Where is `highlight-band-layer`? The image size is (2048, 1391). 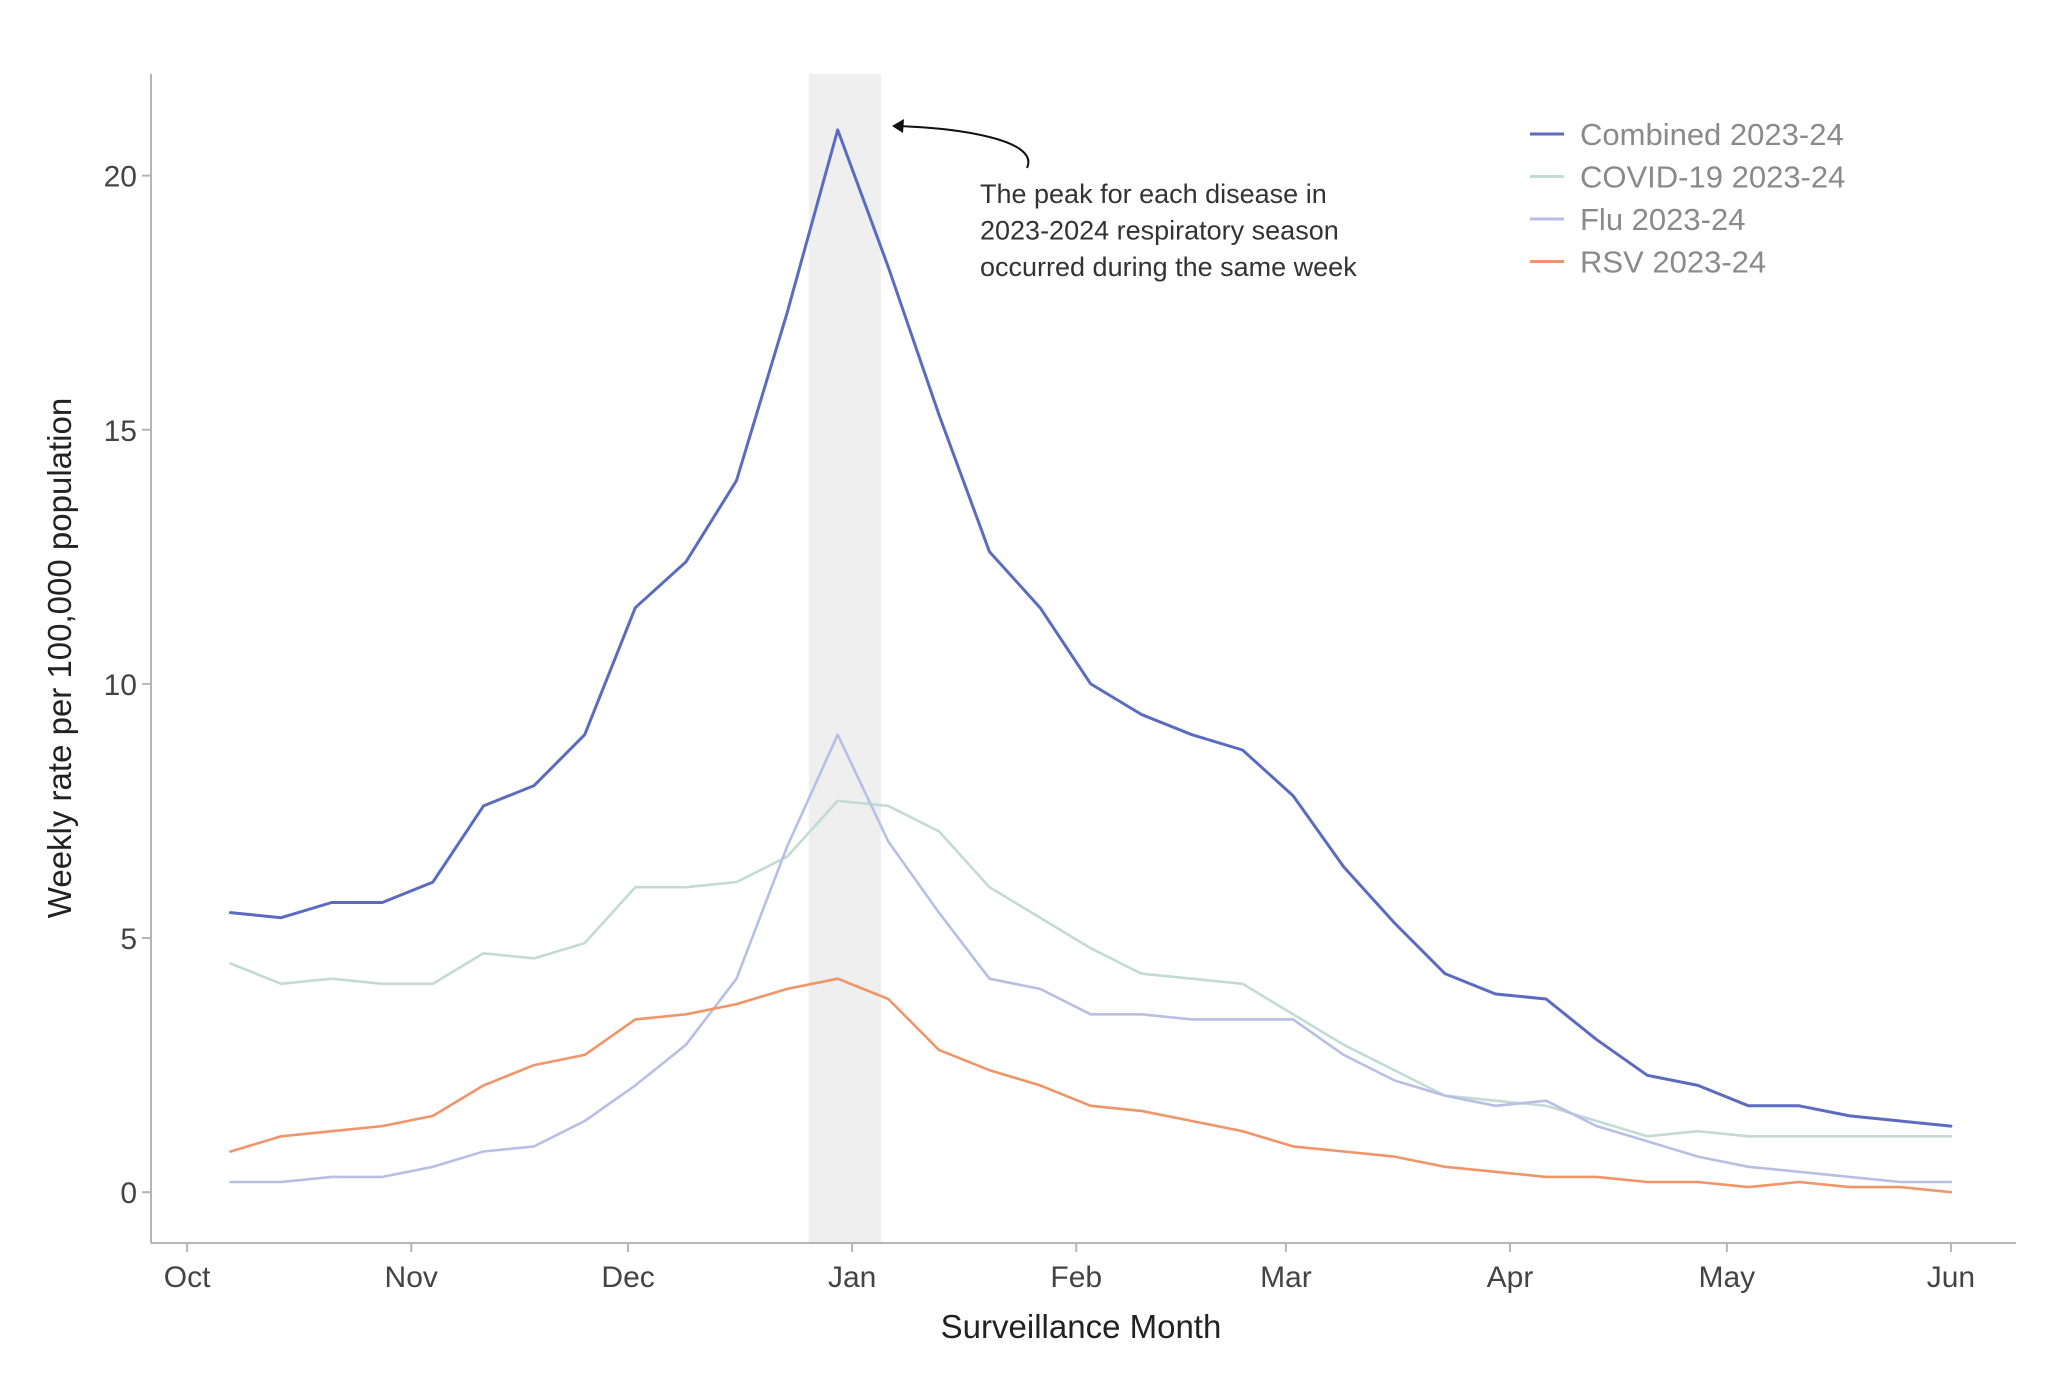 highlight-band-layer is located at coordinates (845, 658).